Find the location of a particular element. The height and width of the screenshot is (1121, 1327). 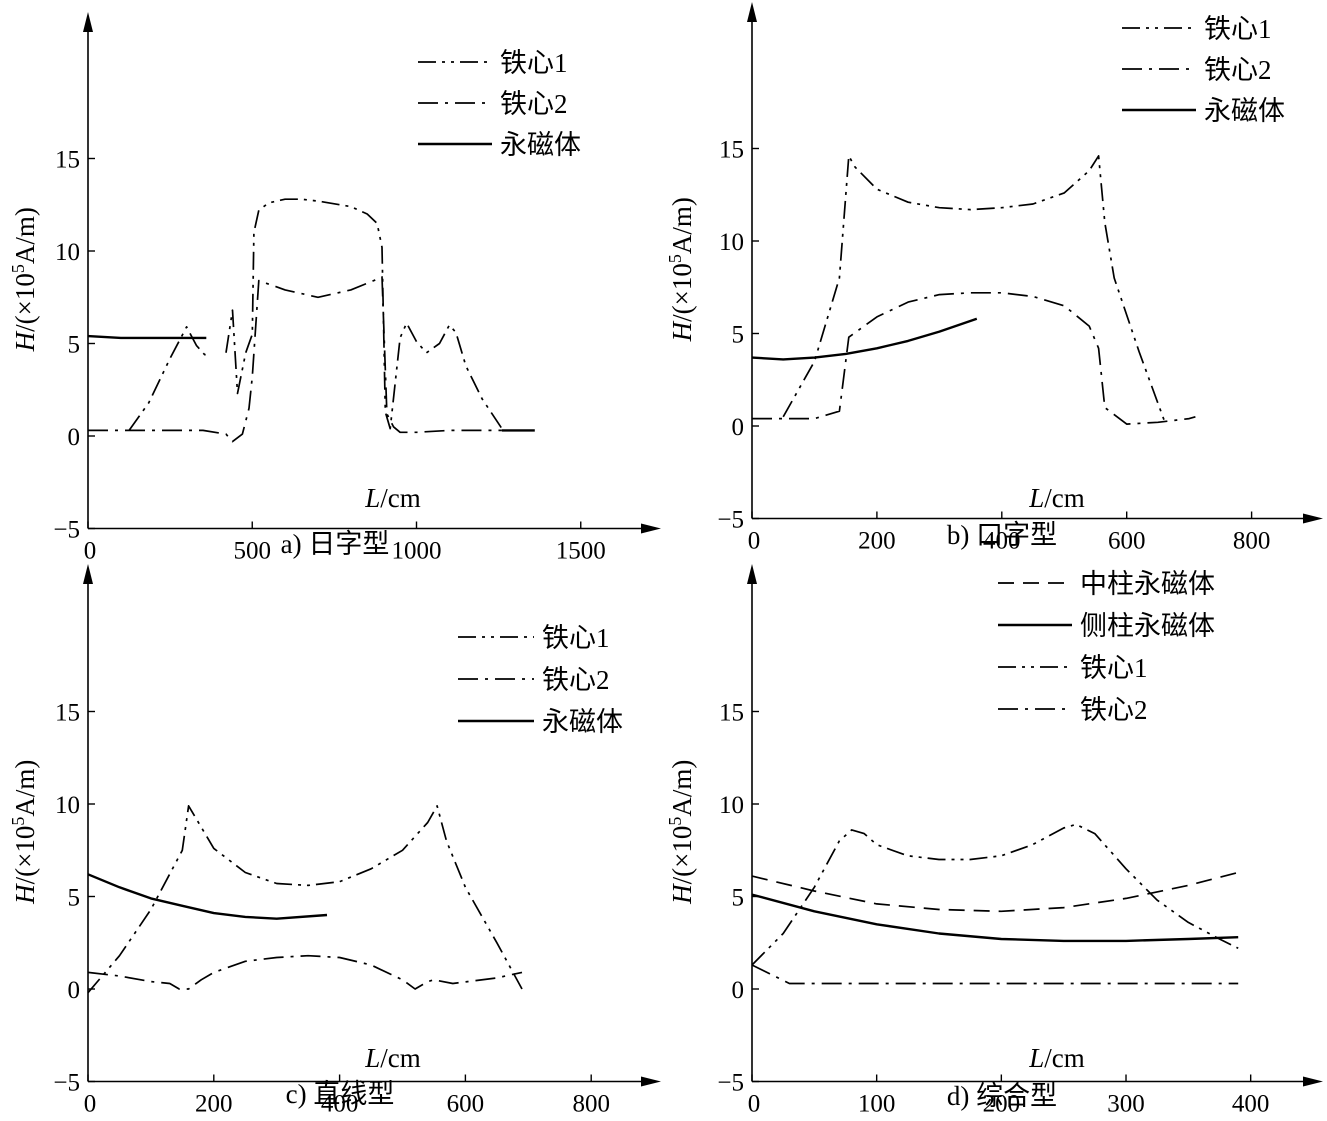

legend-label: 中柱永磁体 is located at coordinates (1147, 584).